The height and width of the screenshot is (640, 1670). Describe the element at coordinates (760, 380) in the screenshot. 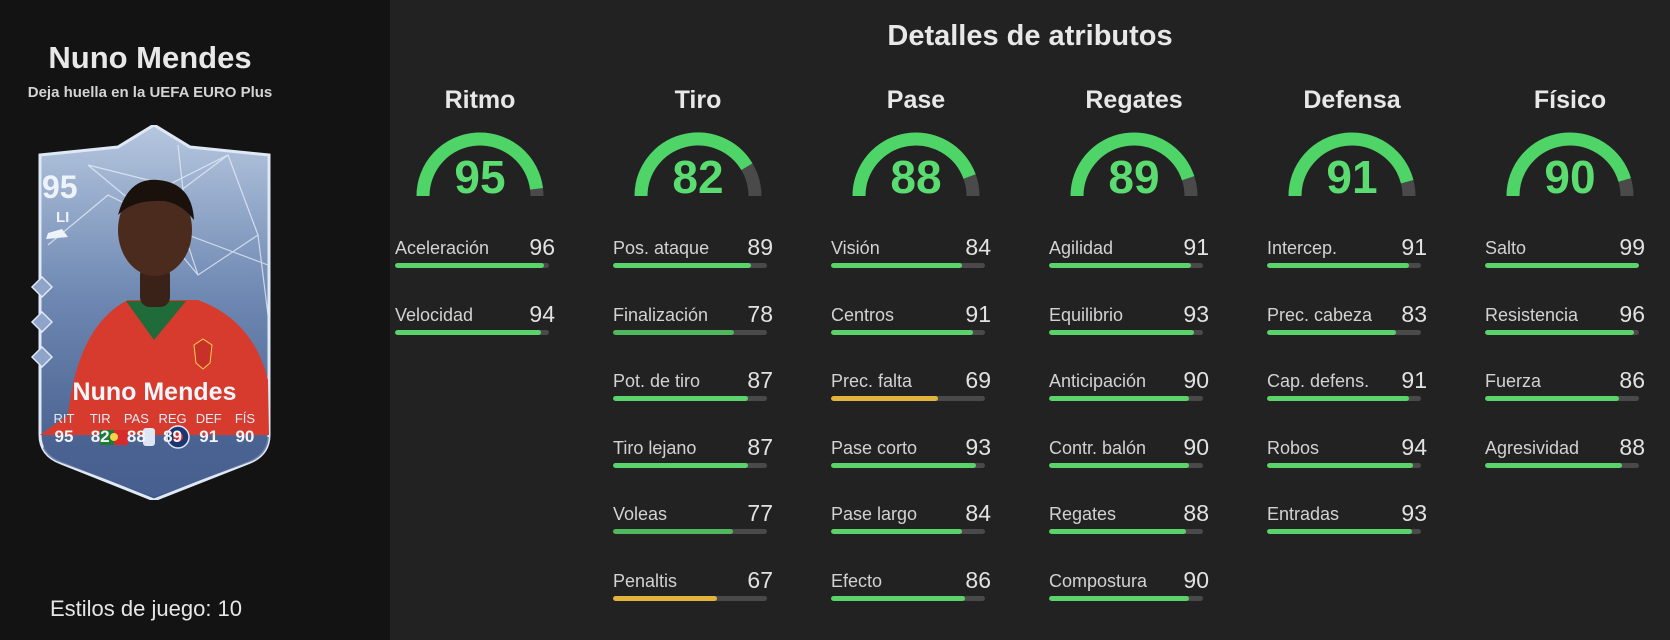

I see `attribute-value: 87` at that location.